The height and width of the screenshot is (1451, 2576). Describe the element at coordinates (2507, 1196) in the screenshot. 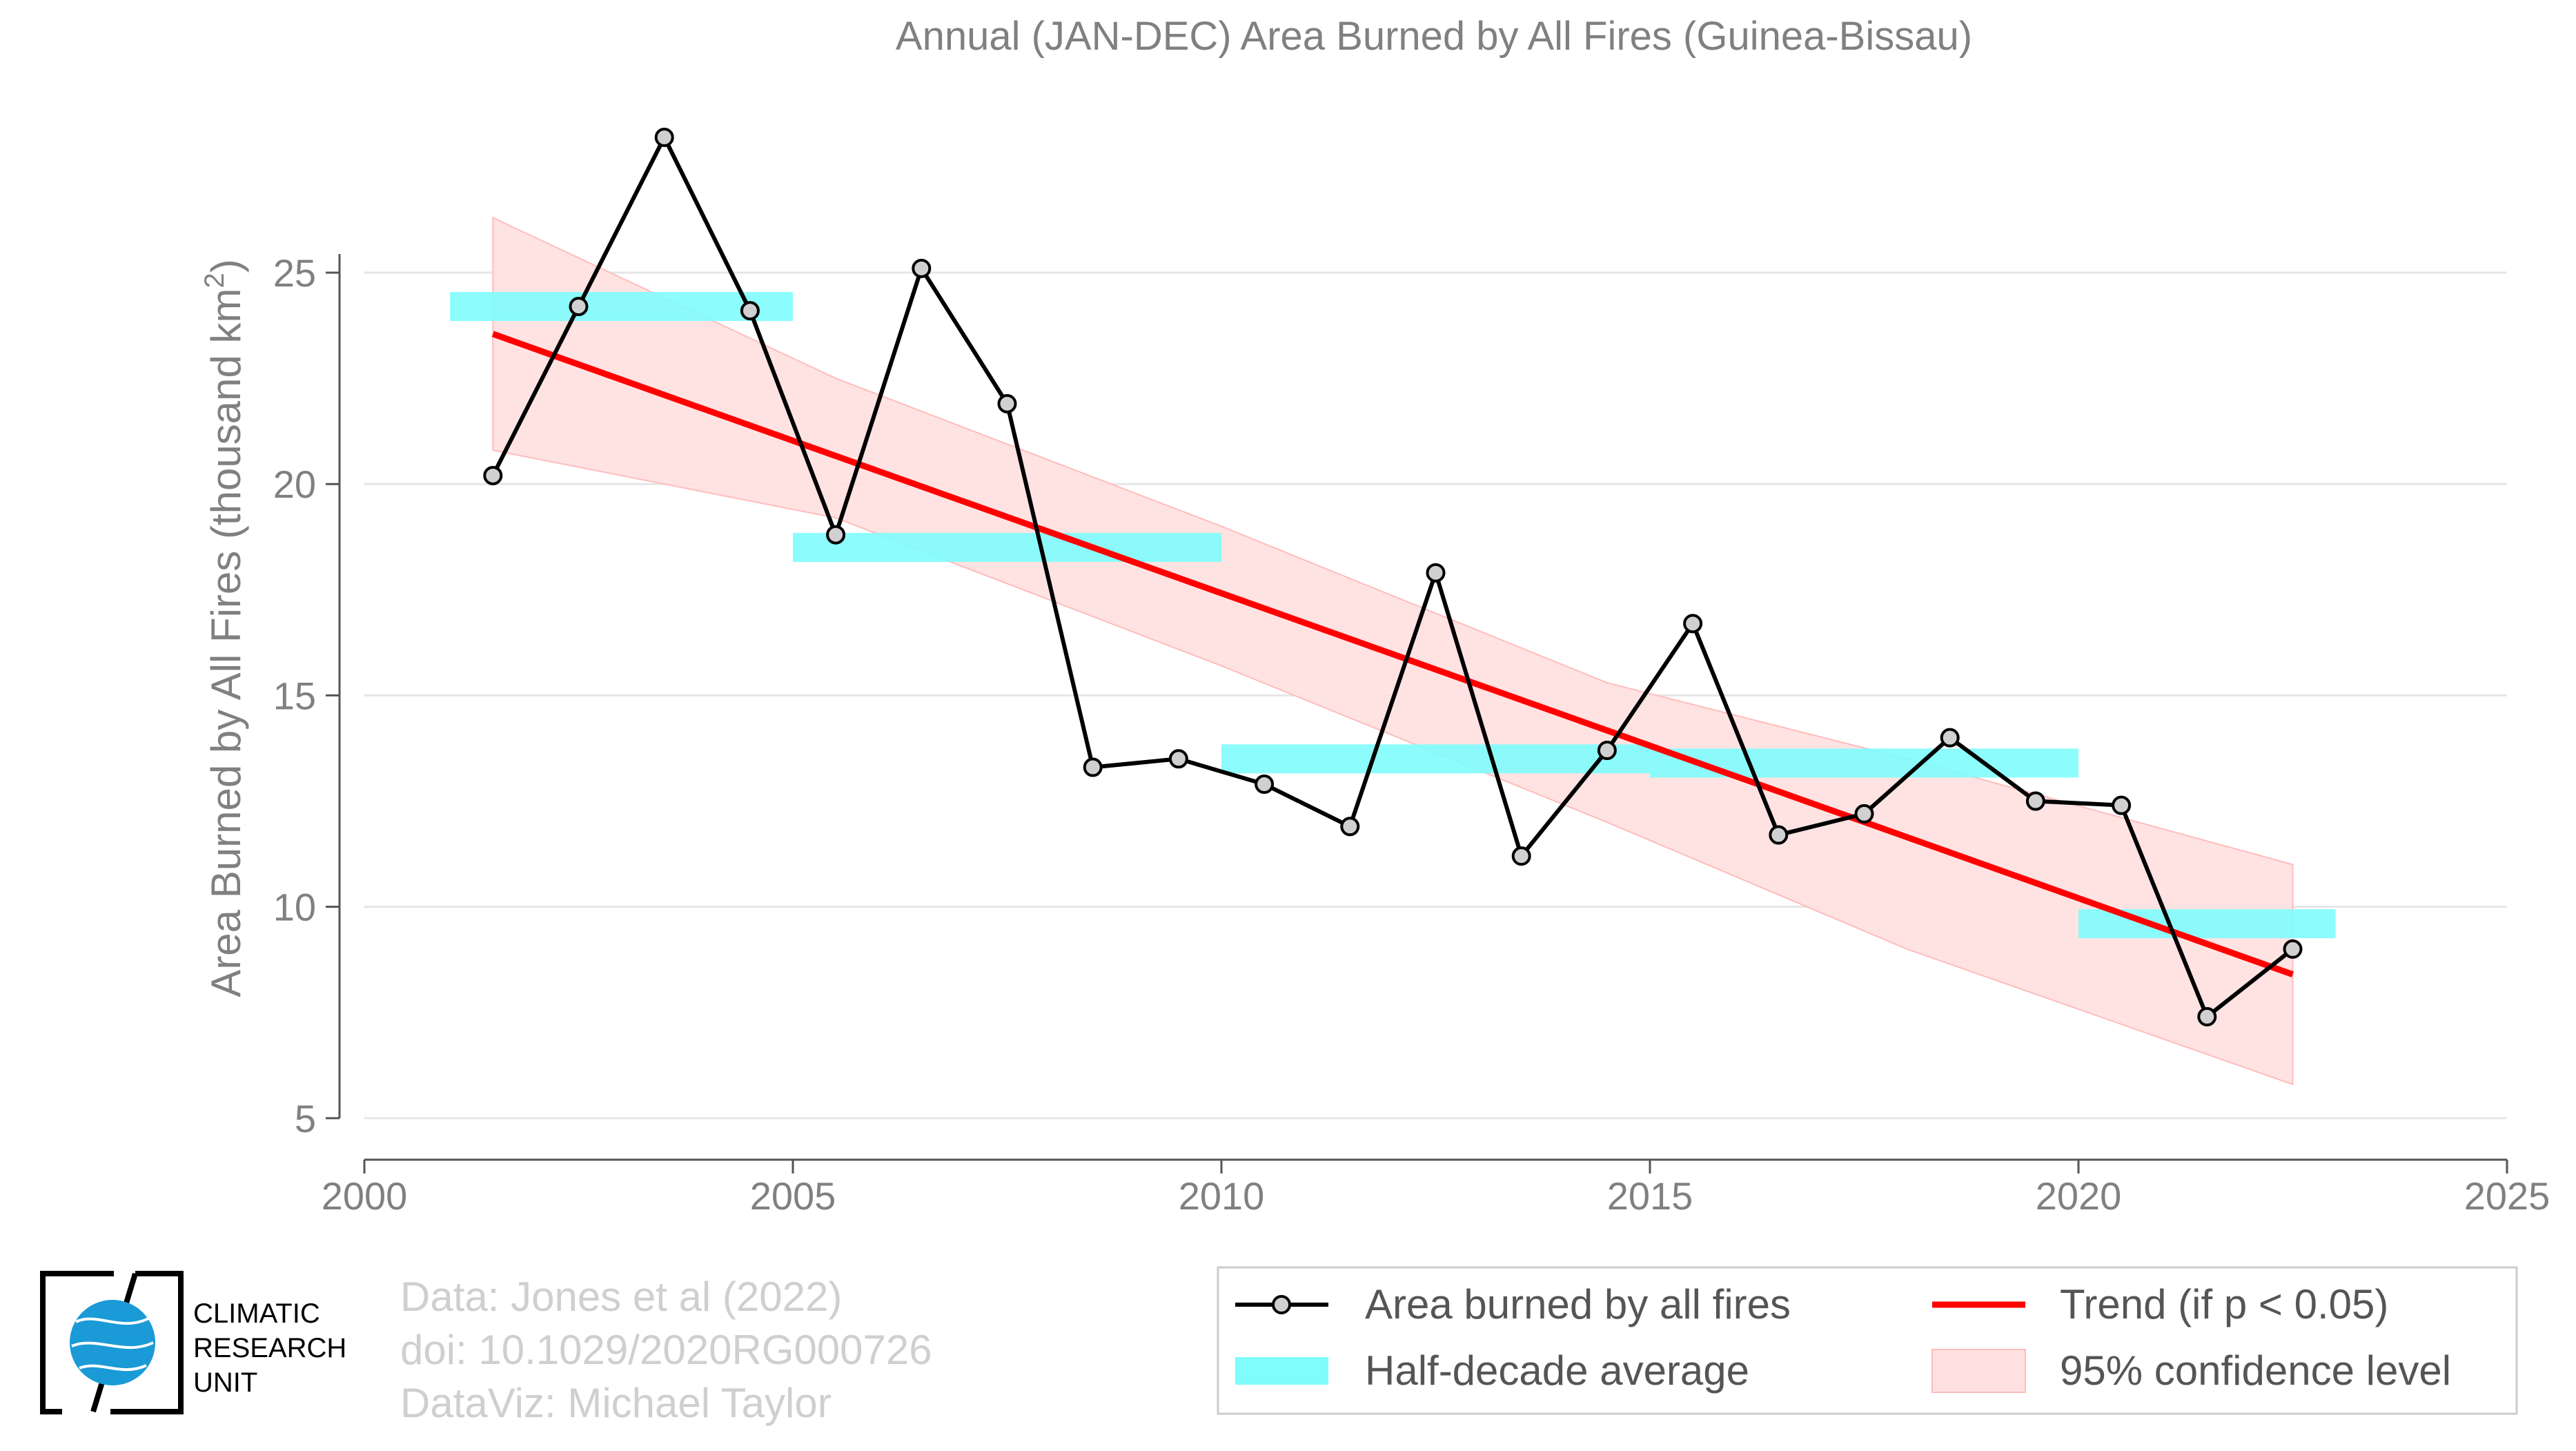

I see `x-tick-label-2025: 2025` at that location.